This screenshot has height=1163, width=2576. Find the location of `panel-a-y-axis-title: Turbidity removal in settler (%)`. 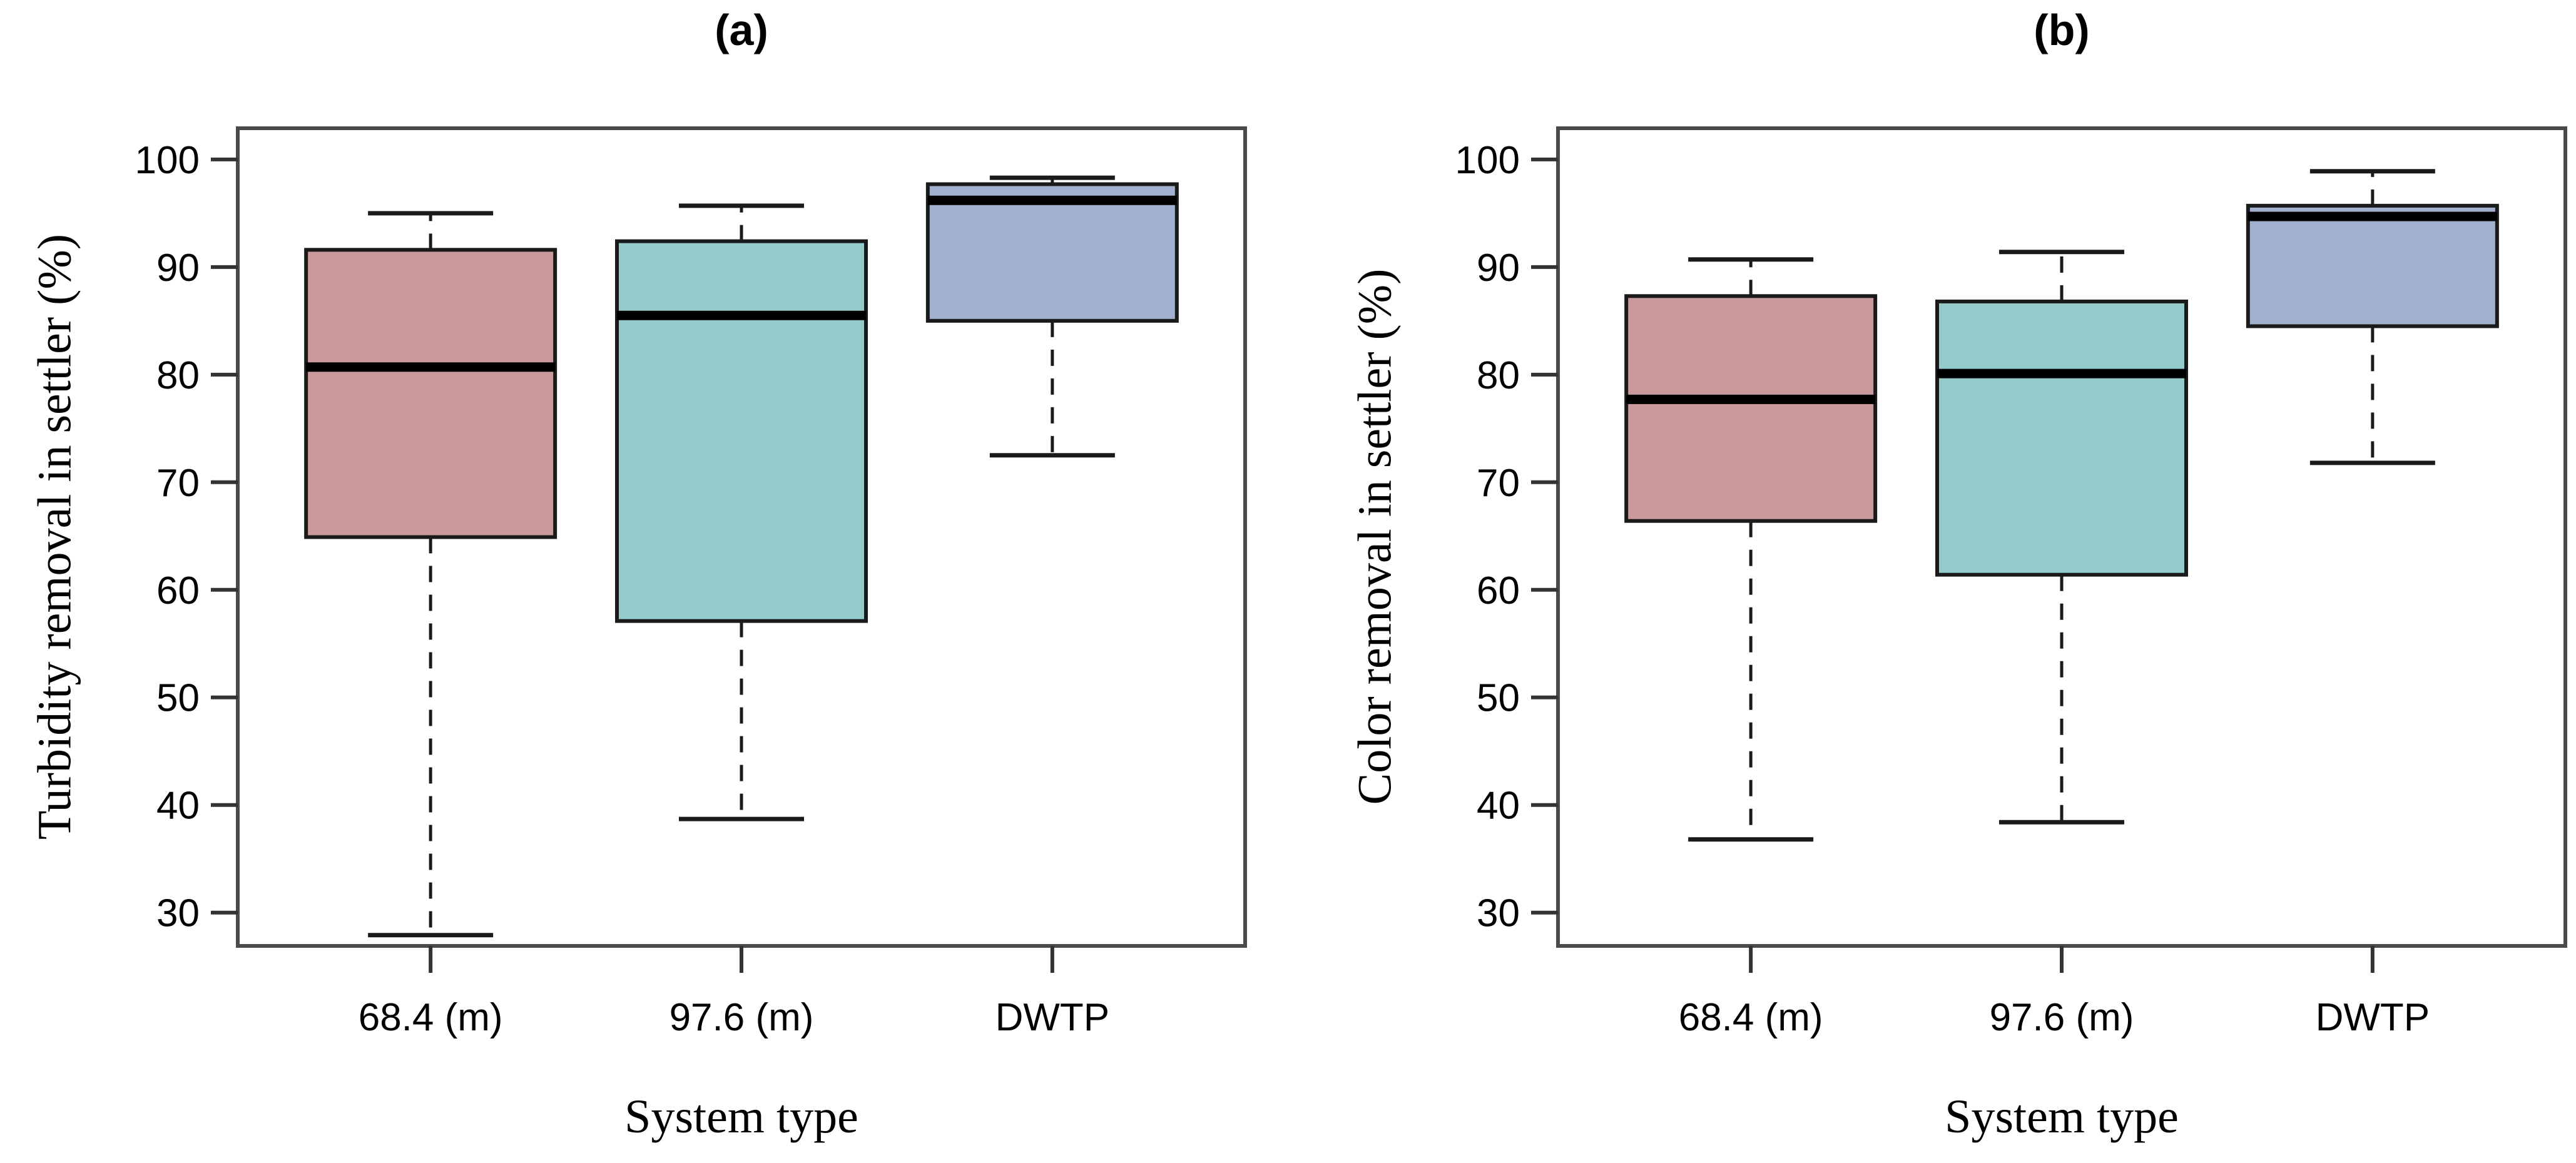

panel-a-y-axis-title: Turbidity removal in settler (%) is located at coordinates (55, 536).